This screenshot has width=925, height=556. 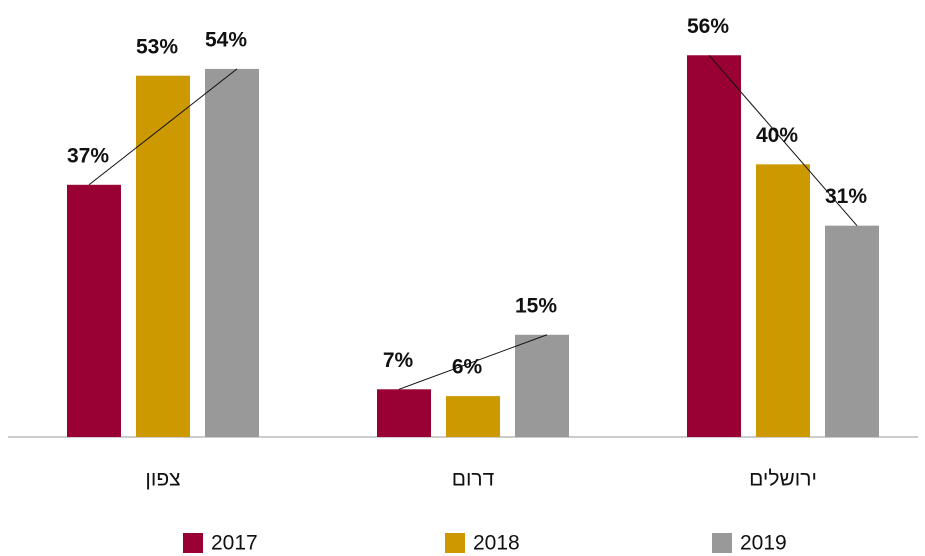 What do you see at coordinates (473, 479) in the screenshot?
I see `x-tick-label: דרום` at bounding box center [473, 479].